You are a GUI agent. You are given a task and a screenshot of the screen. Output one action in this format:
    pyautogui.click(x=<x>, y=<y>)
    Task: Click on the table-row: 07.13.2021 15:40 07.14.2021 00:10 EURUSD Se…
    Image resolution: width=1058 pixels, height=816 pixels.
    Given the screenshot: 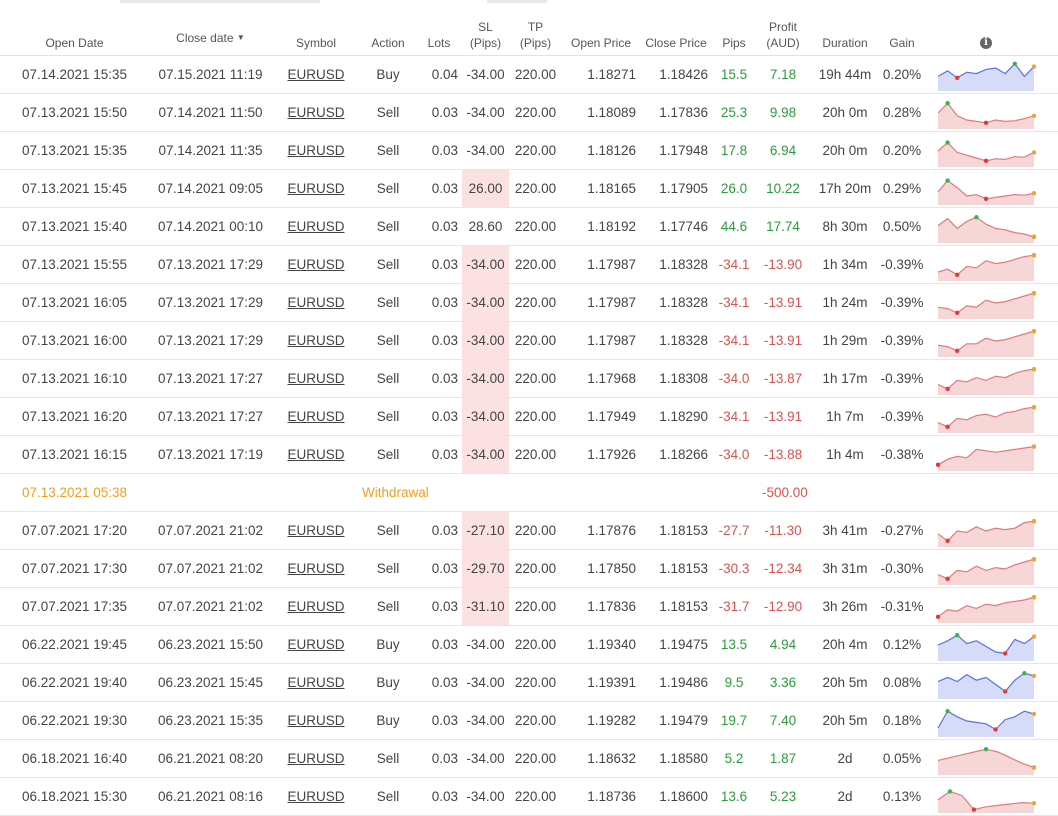 What is the action you would take?
    pyautogui.click(x=529, y=226)
    